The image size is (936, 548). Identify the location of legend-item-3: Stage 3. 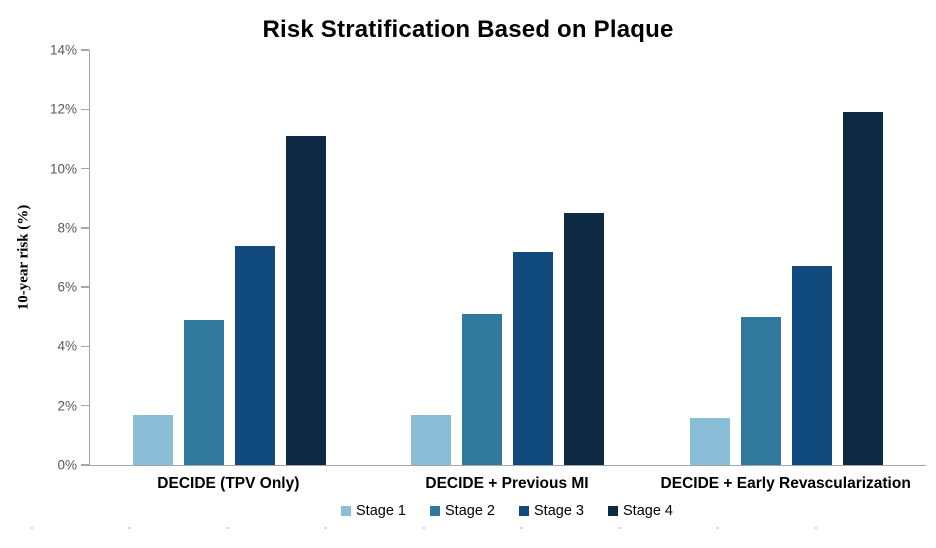
(551, 511).